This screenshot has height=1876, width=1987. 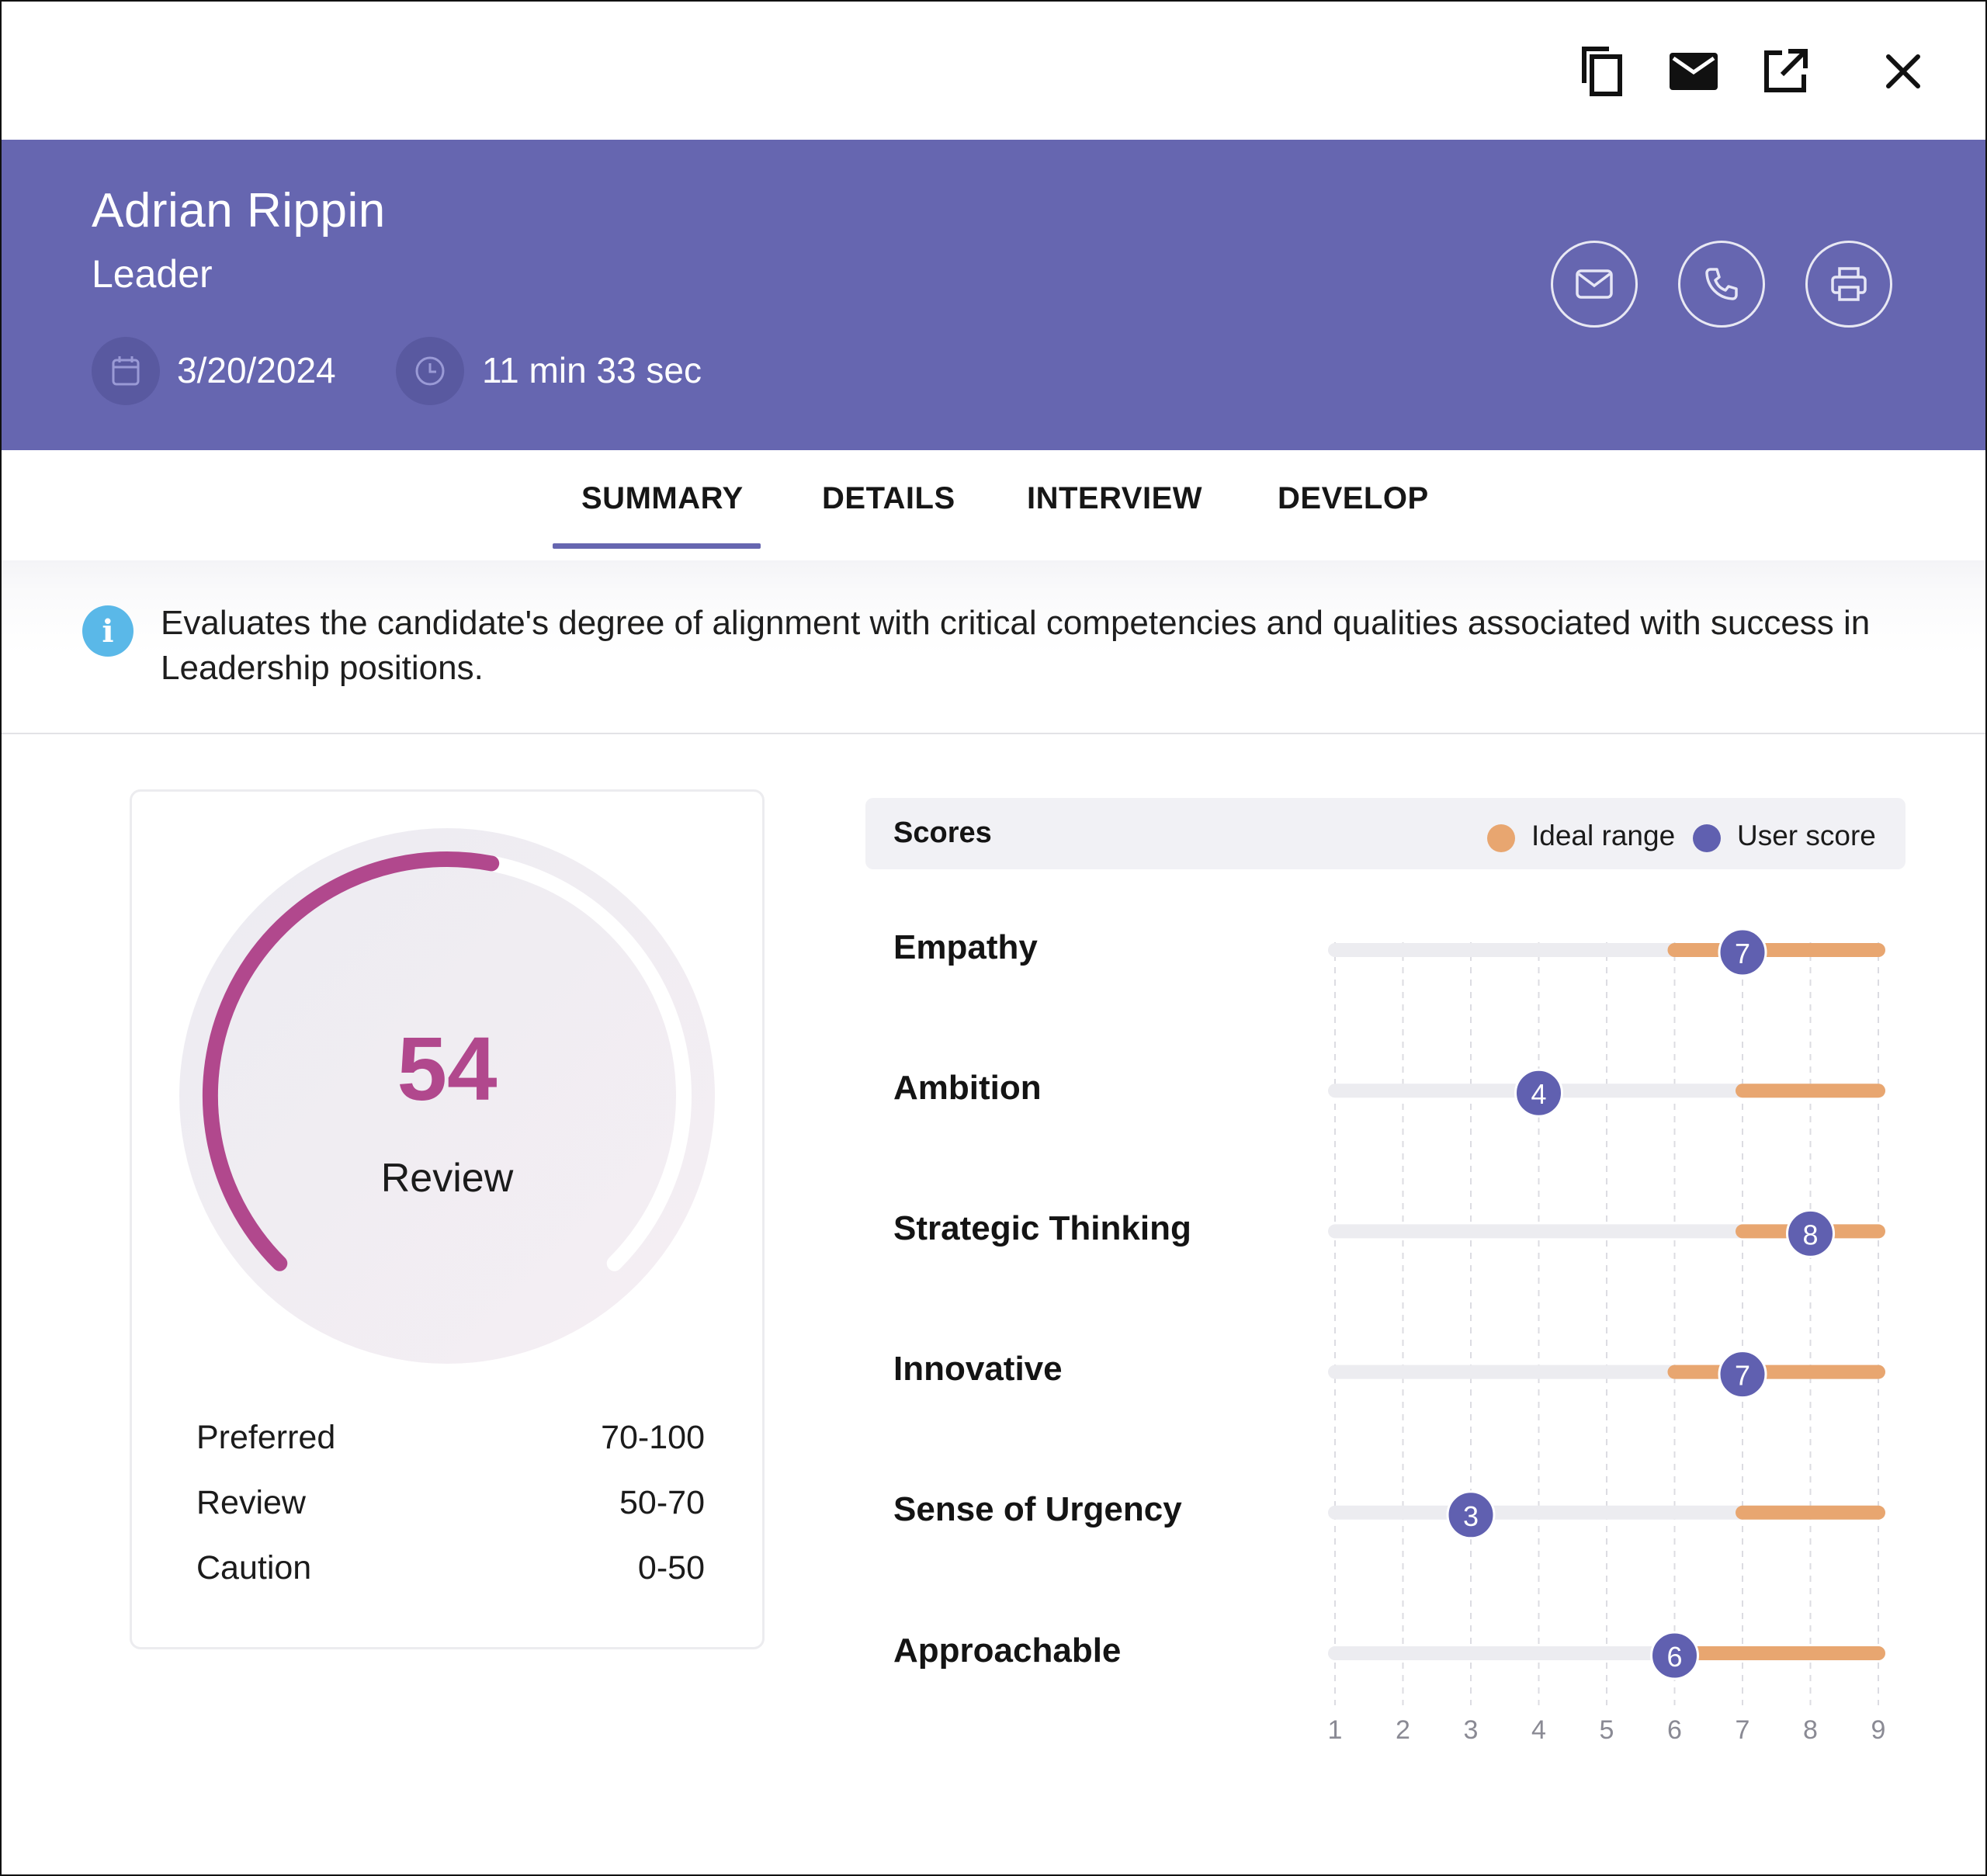 What do you see at coordinates (266, 1437) in the screenshot?
I see `range-label: Preferred` at bounding box center [266, 1437].